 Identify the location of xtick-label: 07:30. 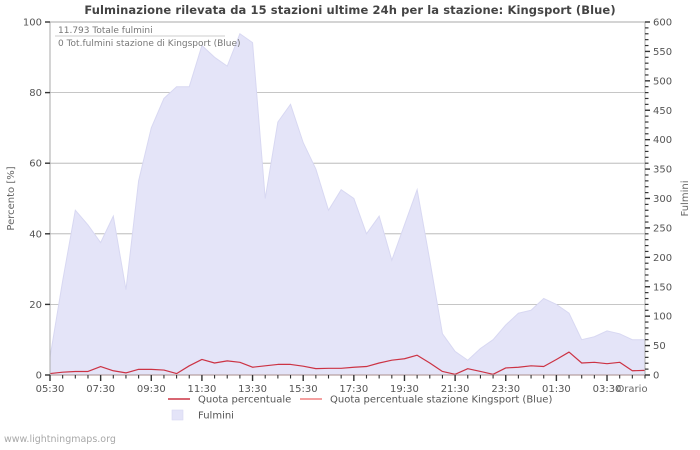
(100, 389).